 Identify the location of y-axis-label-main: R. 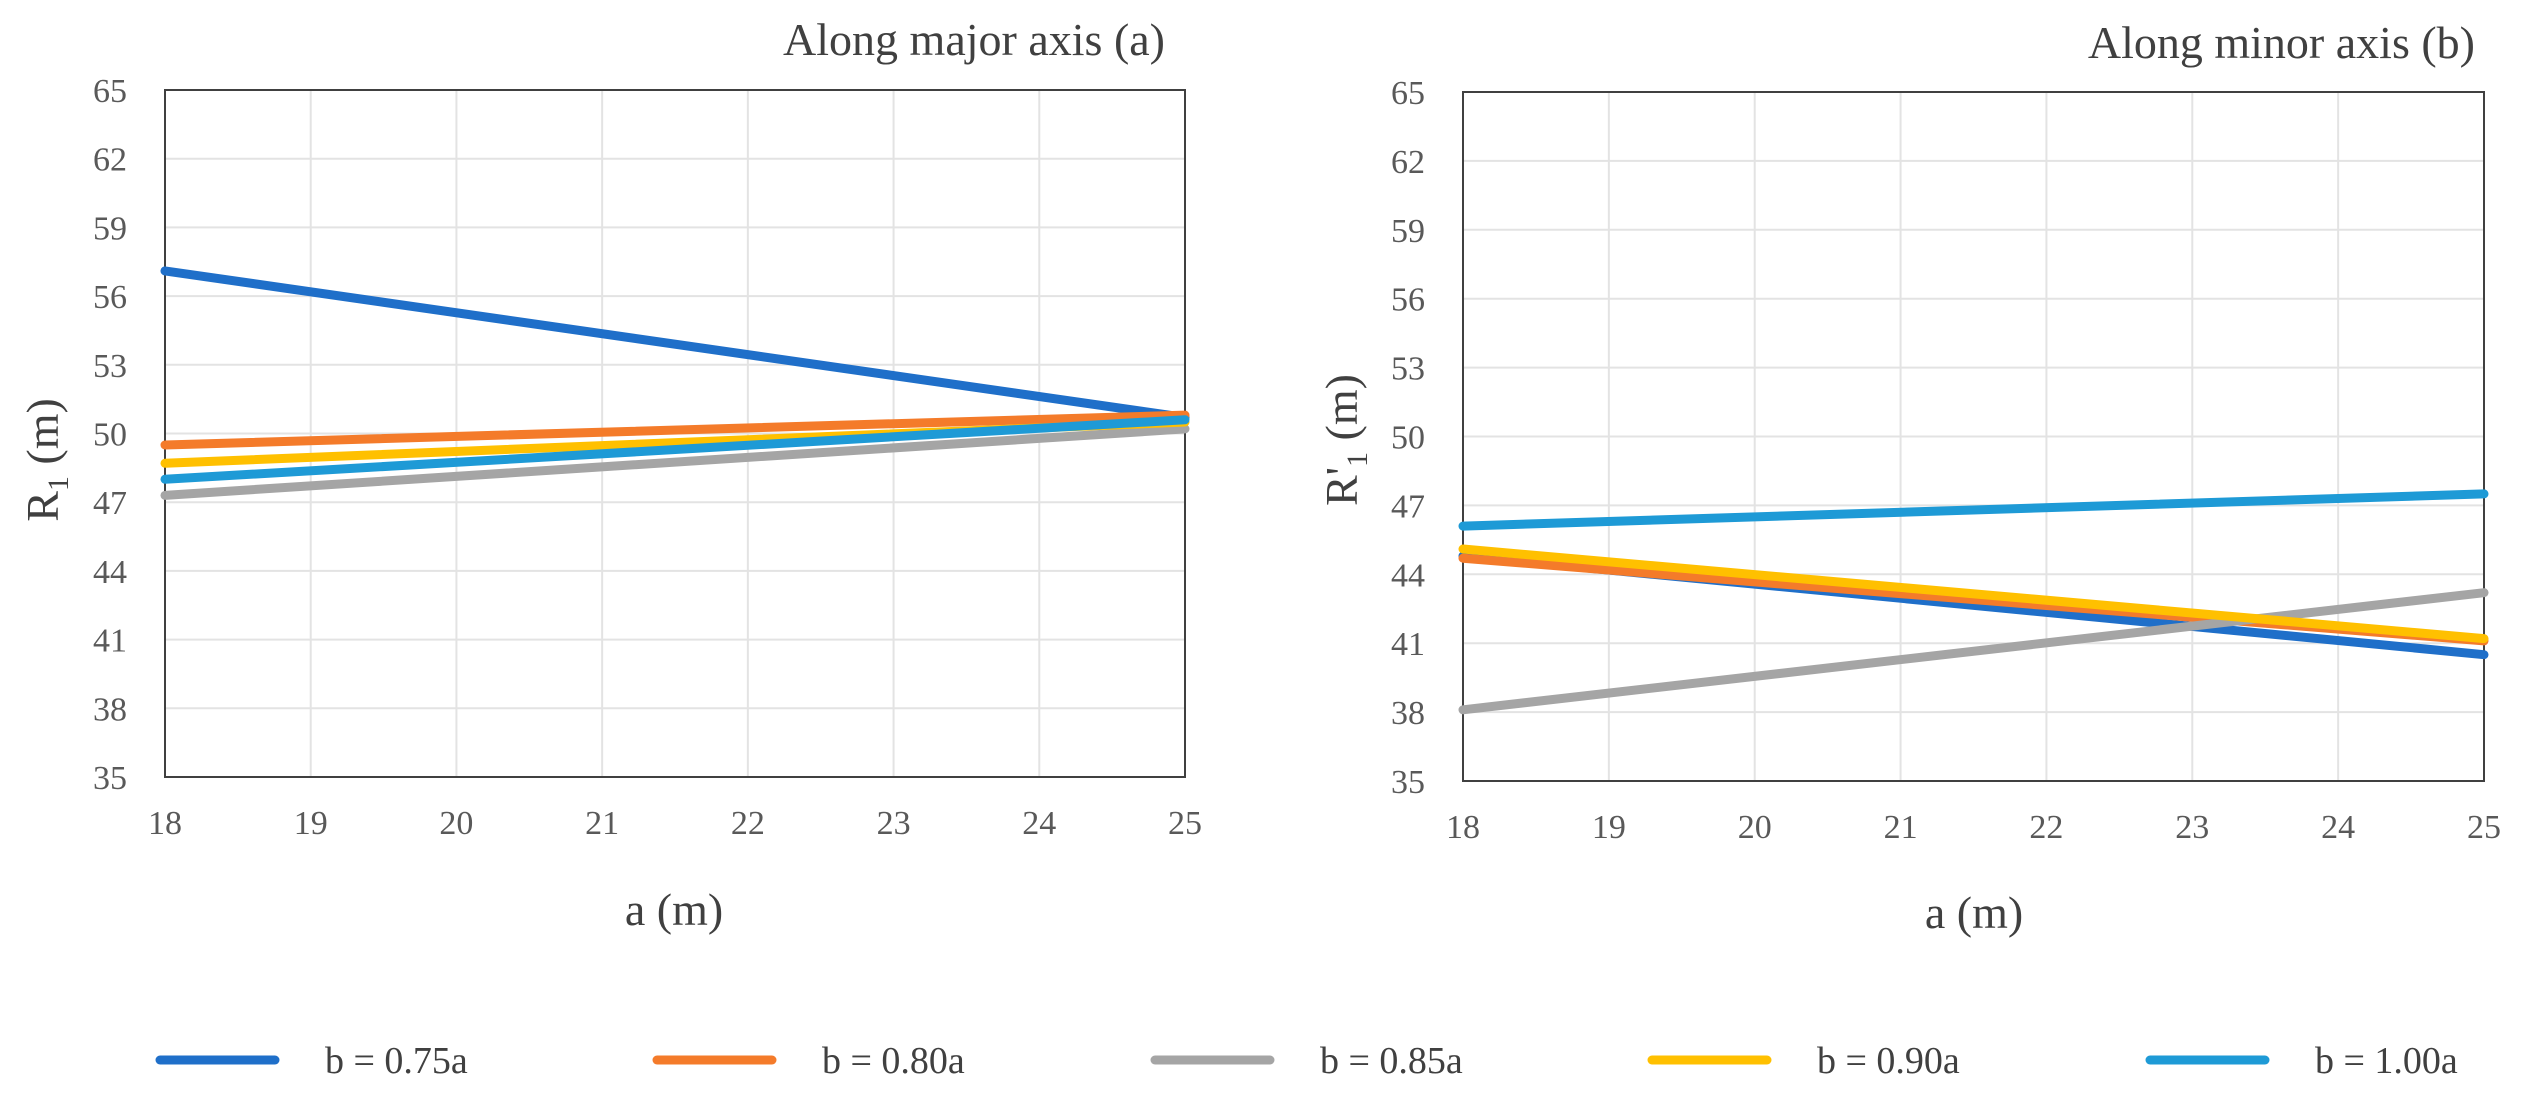
(42, 506).